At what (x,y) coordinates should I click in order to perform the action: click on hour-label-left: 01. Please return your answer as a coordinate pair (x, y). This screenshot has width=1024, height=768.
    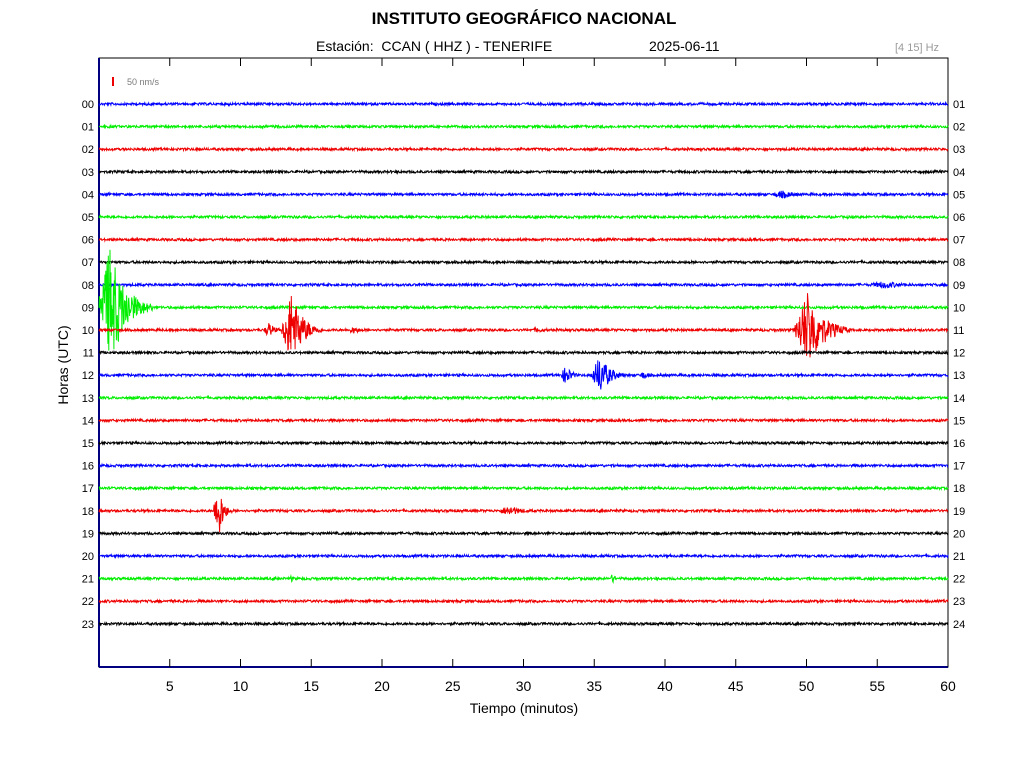
    Looking at the image, I should click on (88, 128).